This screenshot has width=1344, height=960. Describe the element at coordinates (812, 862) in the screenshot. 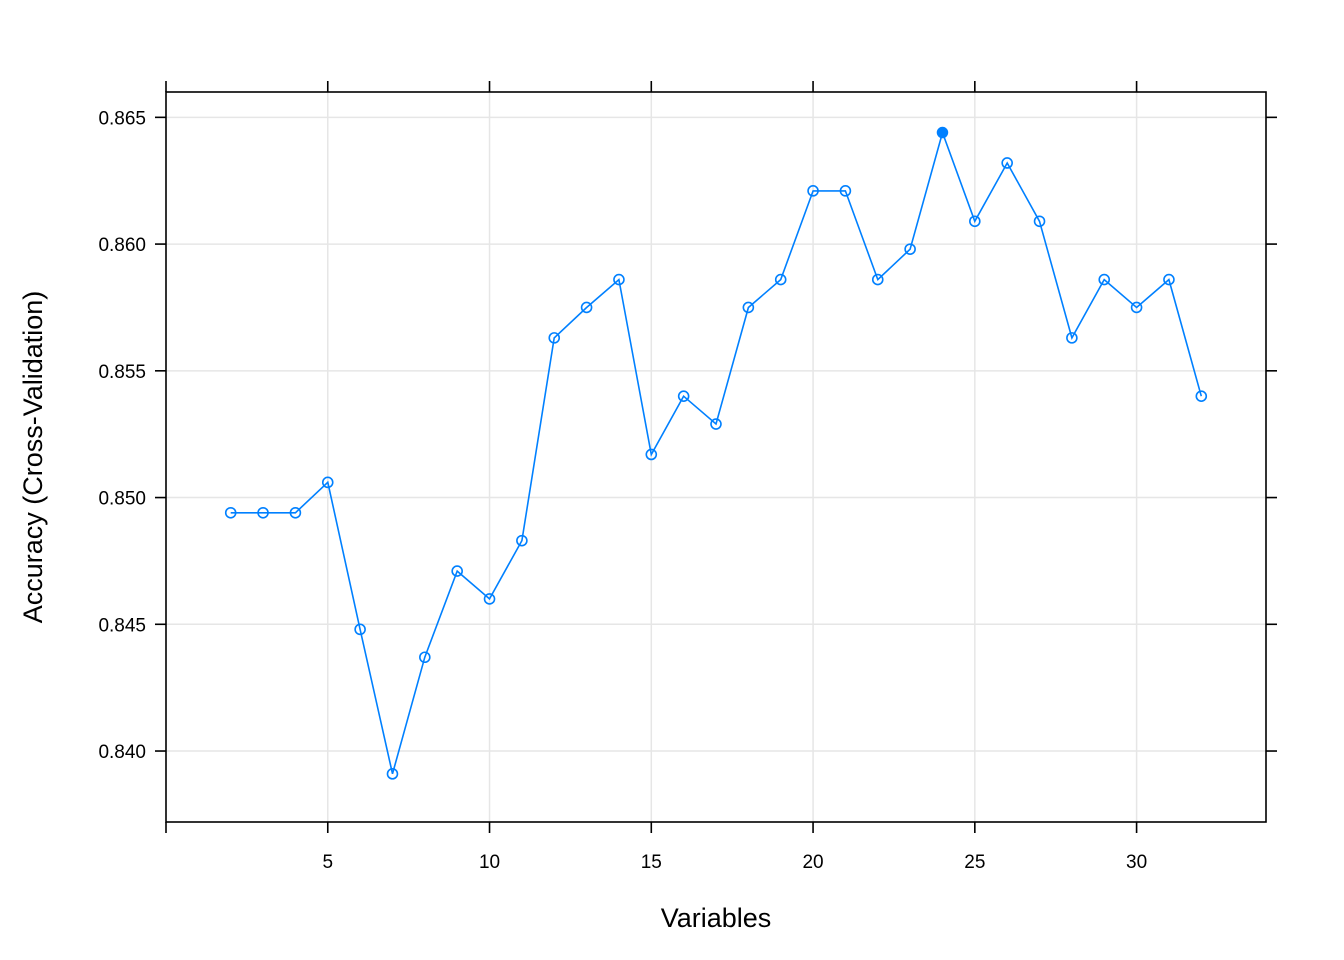

I see `x-tick-label: 20` at that location.